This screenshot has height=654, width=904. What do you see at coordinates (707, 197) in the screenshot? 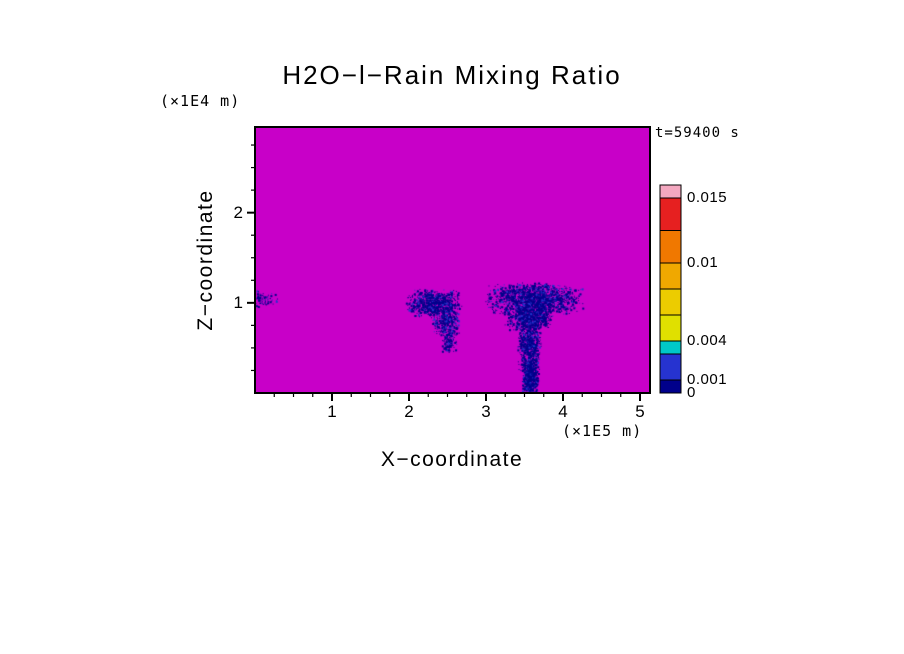
I see `colorbar-tick-label: 0.015` at bounding box center [707, 197].